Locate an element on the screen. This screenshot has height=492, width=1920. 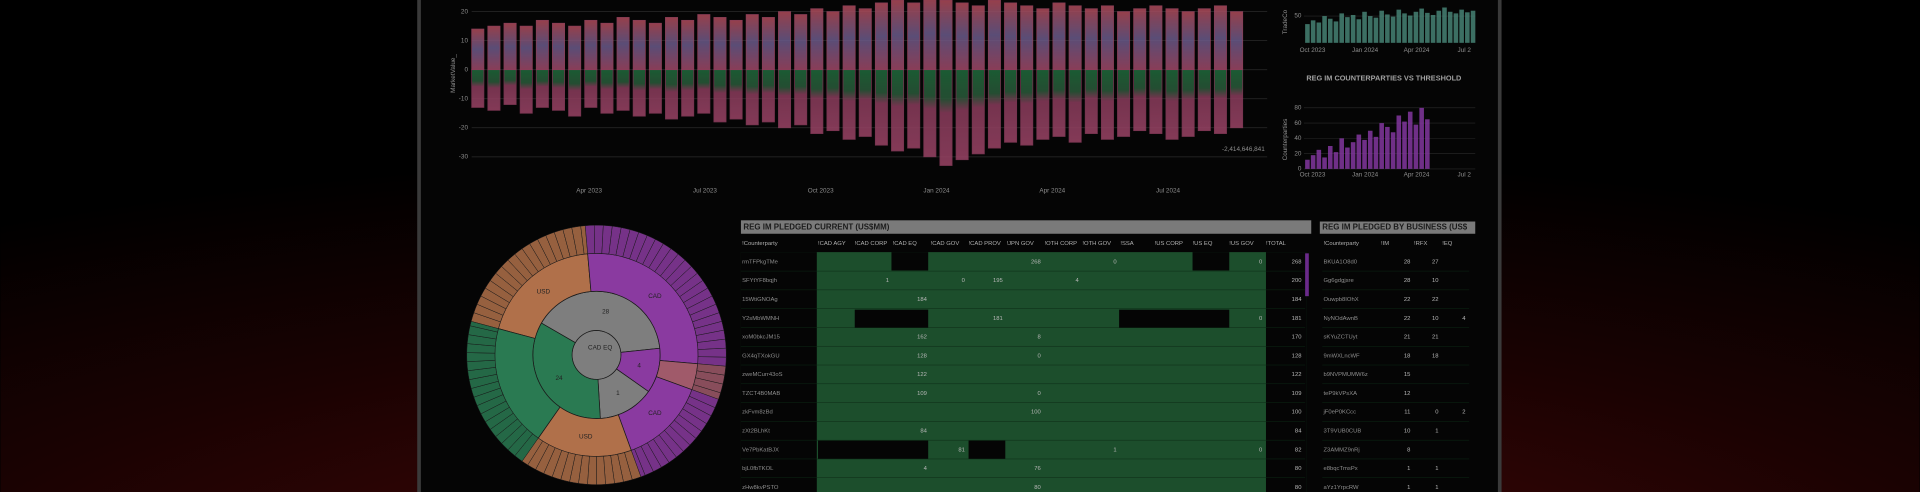
cell: zXt2BLhKt is located at coordinates (756, 432).